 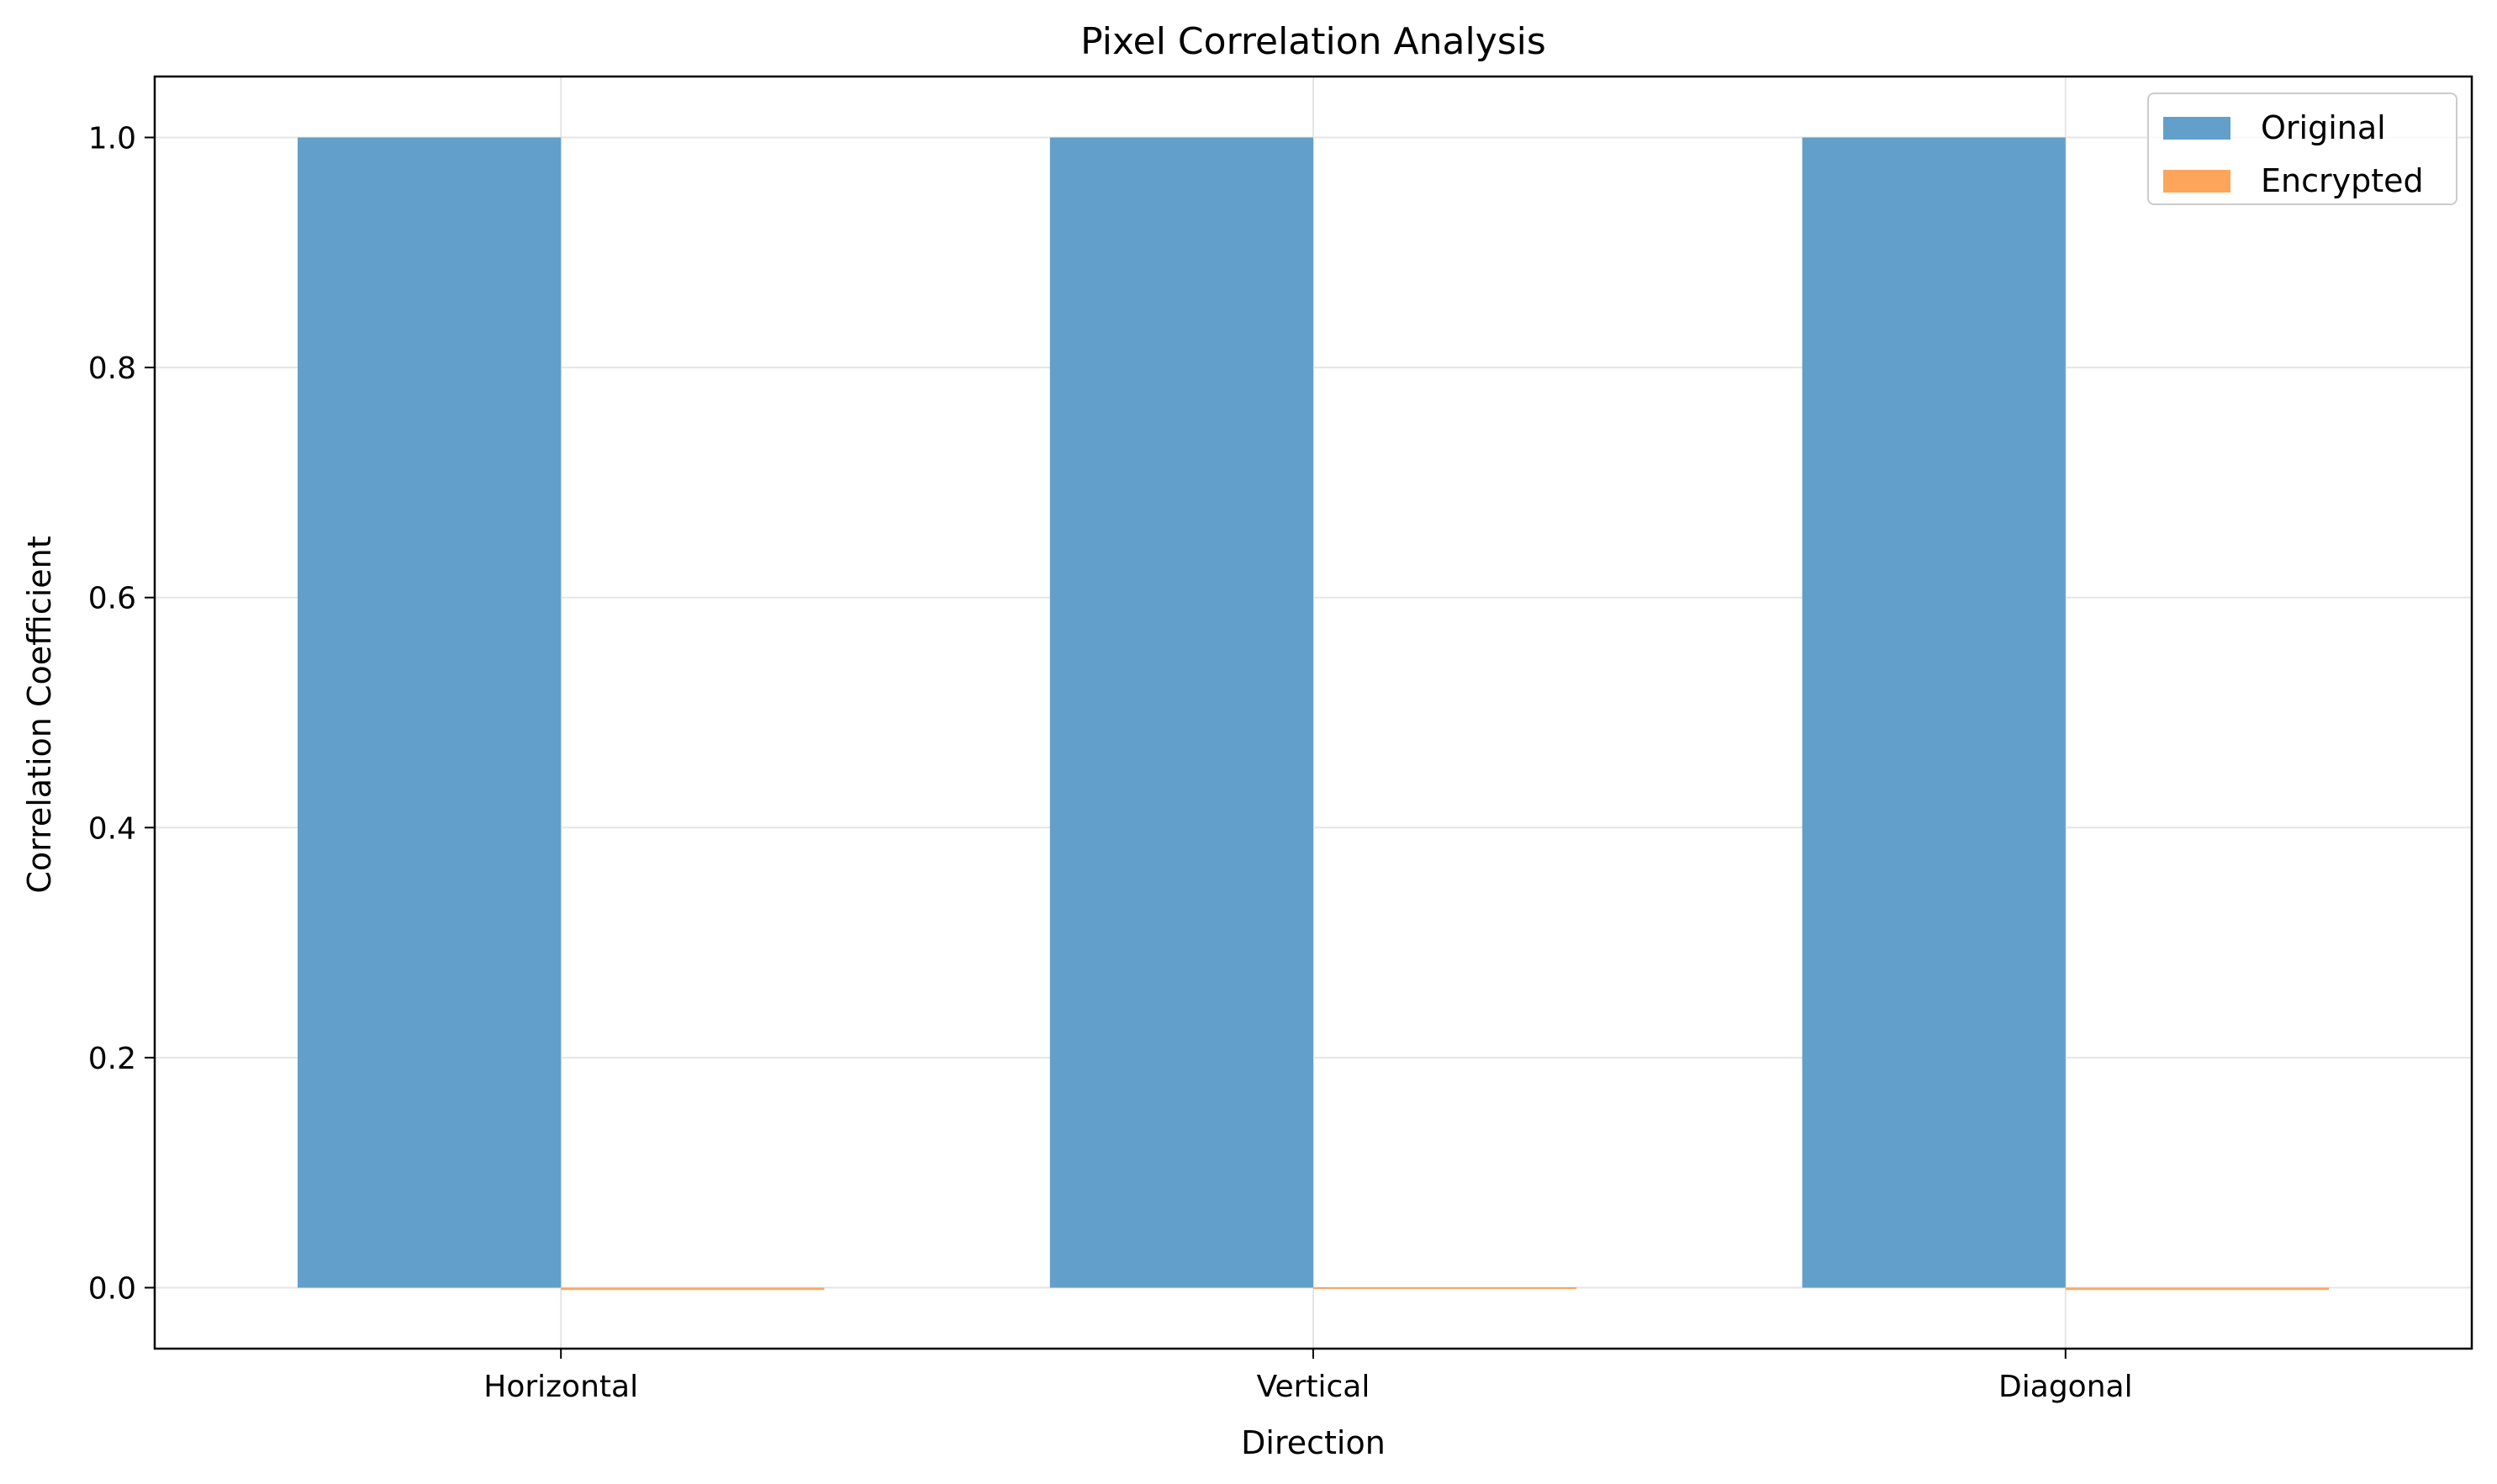 What do you see at coordinates (1313, 1442) in the screenshot?
I see `x-axis-label: Direction` at bounding box center [1313, 1442].